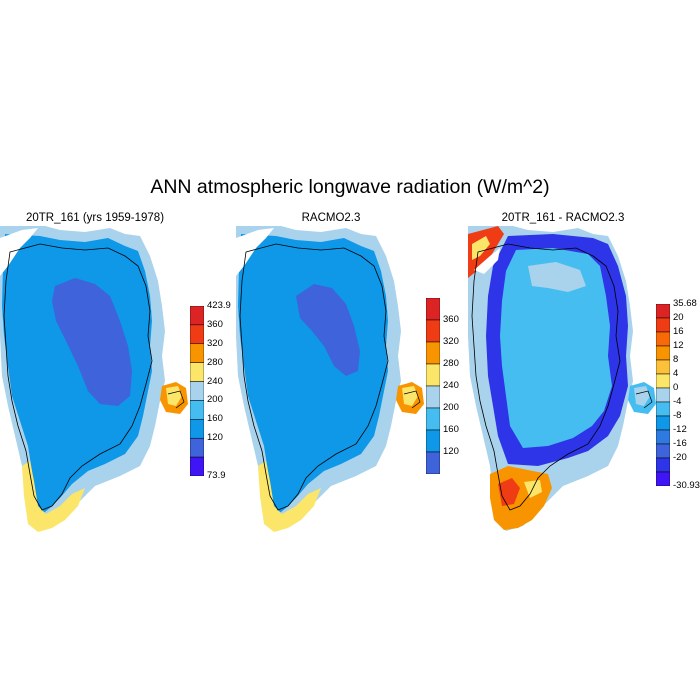 Image resolution: width=700 pixels, height=700 pixels. Describe the element at coordinates (686, 485) in the screenshot. I see `colorbar-tick-label: -30.93` at that location.